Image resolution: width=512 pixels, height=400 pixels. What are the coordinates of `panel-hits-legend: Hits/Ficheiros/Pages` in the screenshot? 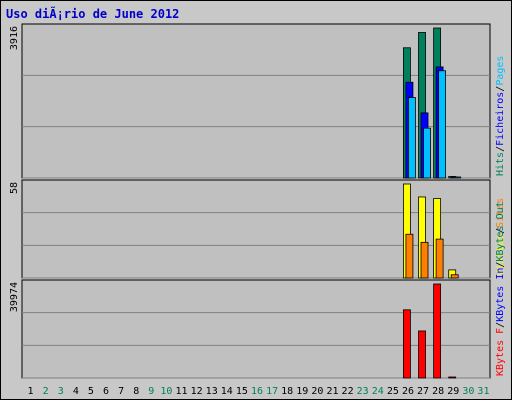 It's located at (500, 116).